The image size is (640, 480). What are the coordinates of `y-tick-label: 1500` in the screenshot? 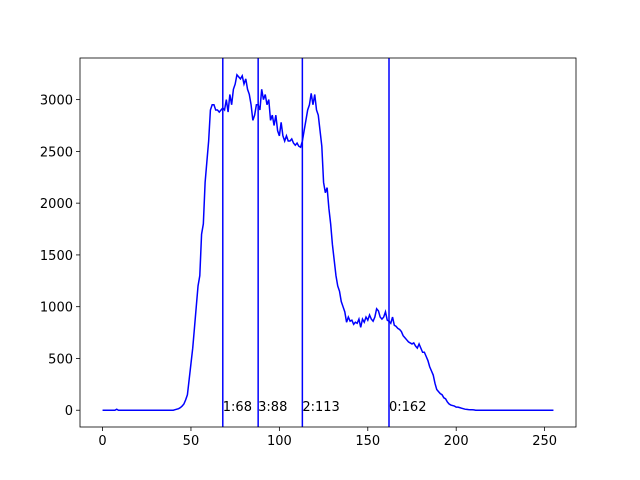 It's located at (56, 256).